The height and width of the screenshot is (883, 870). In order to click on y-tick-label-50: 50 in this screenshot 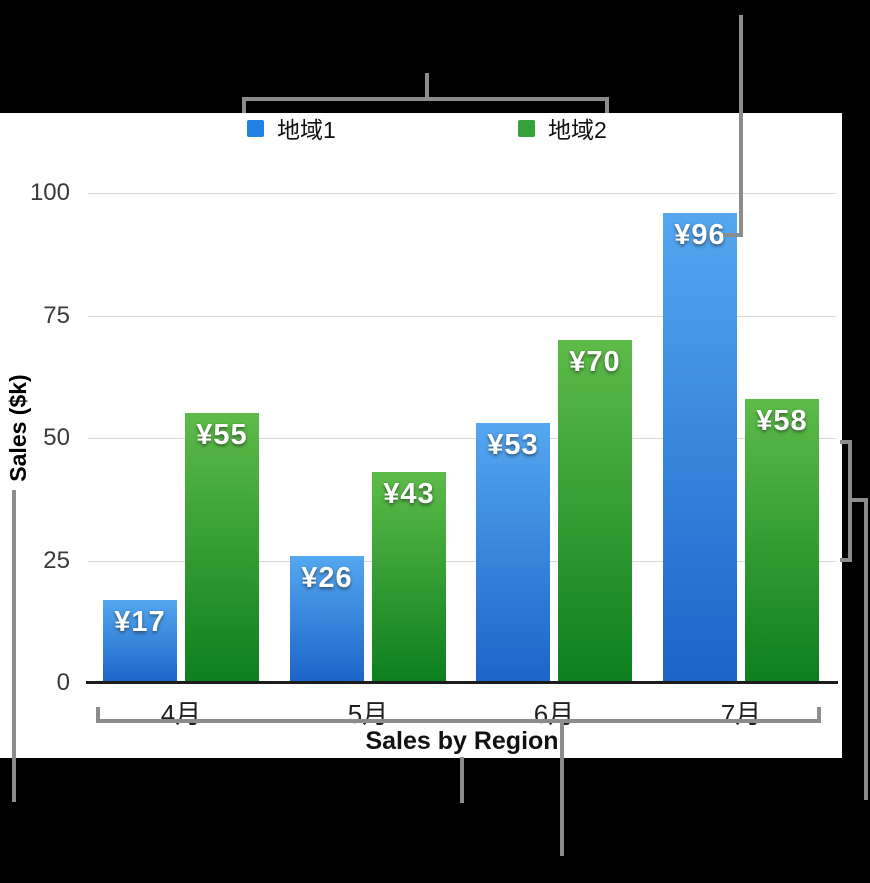, I will do `click(56, 437)`.